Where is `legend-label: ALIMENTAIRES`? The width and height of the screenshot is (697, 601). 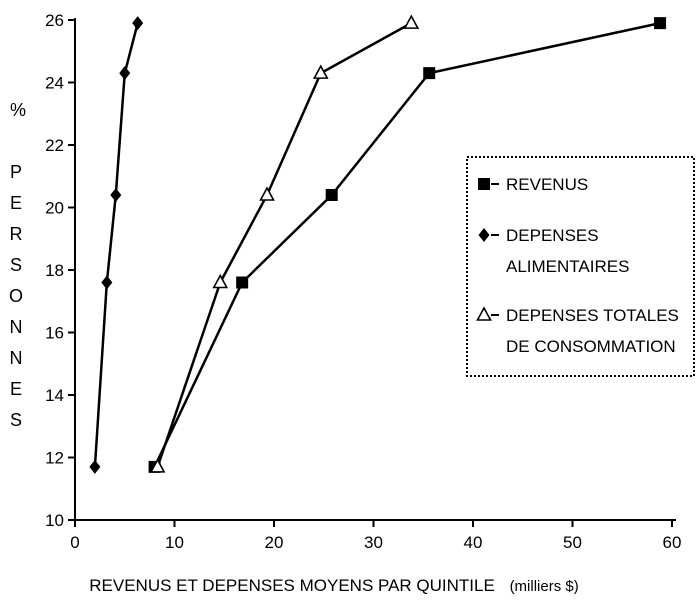
legend-label: ALIMENTAIRES is located at coordinates (567, 266).